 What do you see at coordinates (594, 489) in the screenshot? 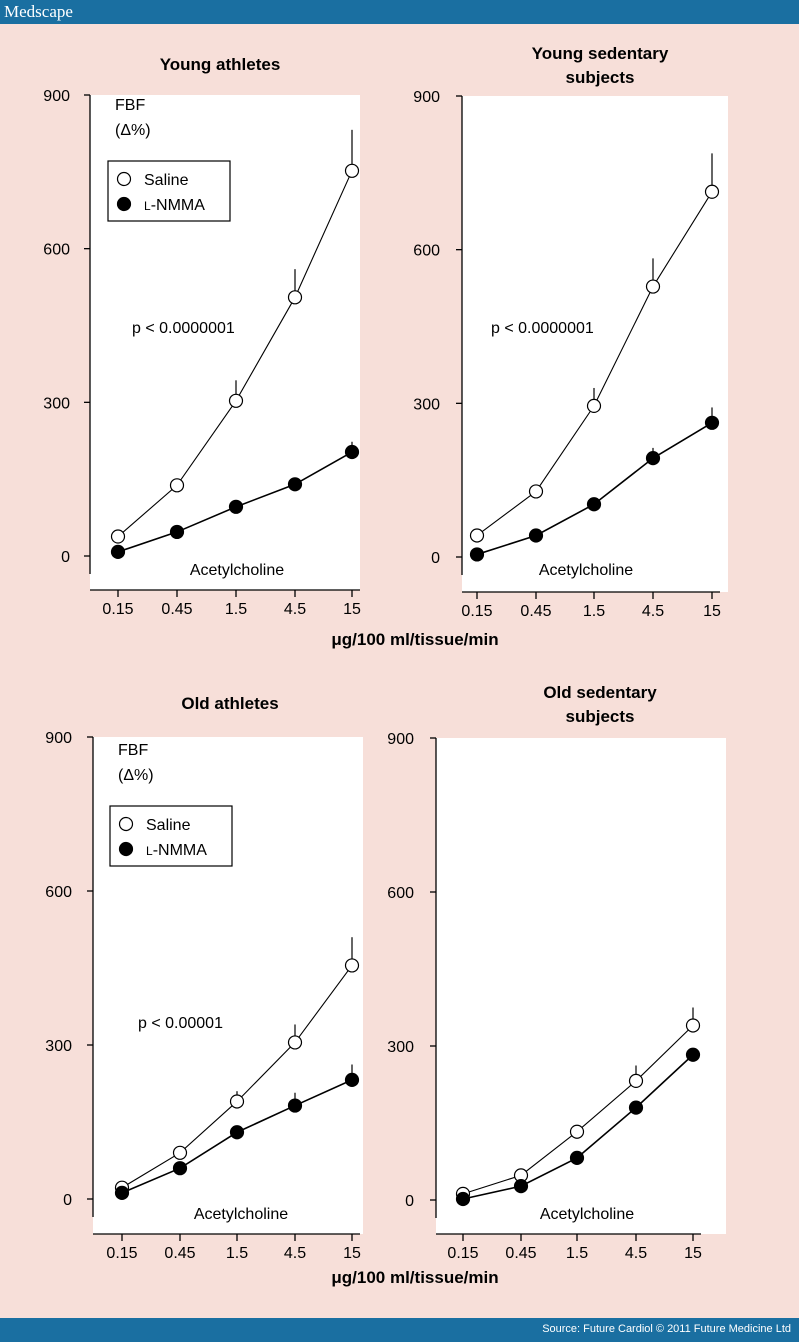
I see `series-line-filled` at bounding box center [594, 489].